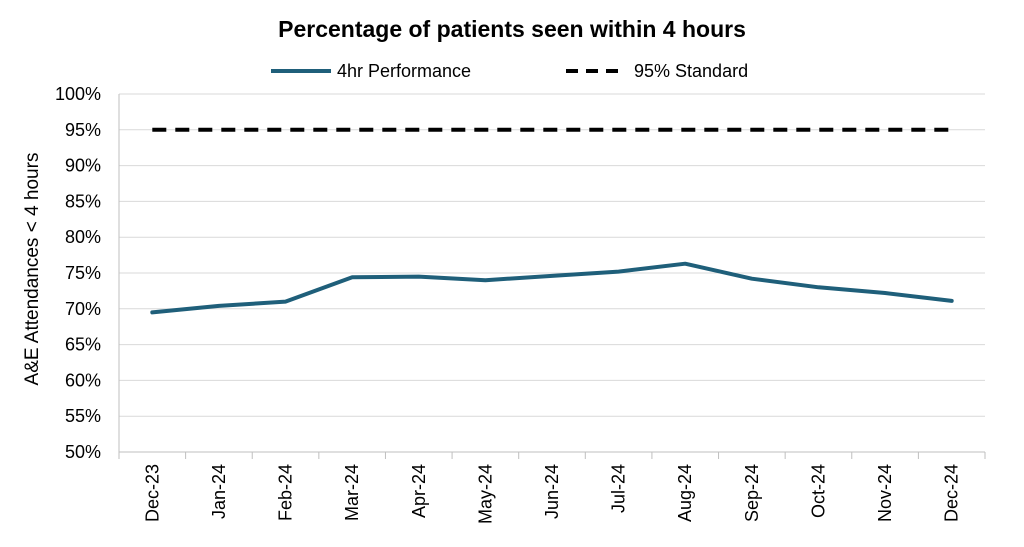  Describe the element at coordinates (219, 491) in the screenshot. I see `x-tick-label: Jan-24` at that location.